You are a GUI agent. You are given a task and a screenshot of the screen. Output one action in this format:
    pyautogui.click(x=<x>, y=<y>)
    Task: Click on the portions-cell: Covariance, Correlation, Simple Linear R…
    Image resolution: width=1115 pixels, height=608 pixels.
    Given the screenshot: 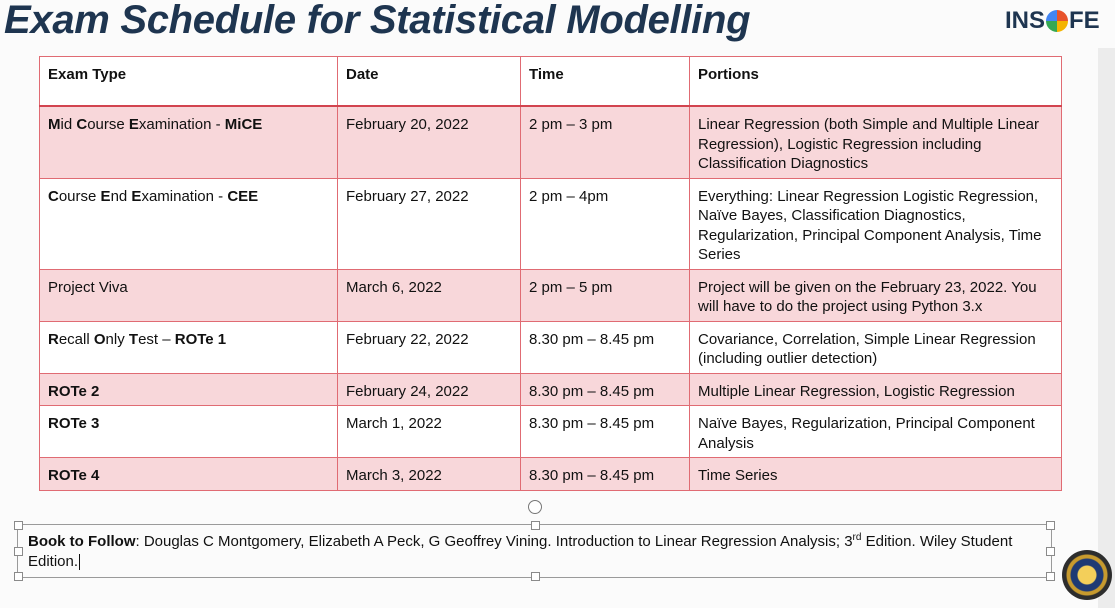 What is the action you would take?
    pyautogui.click(x=875, y=347)
    